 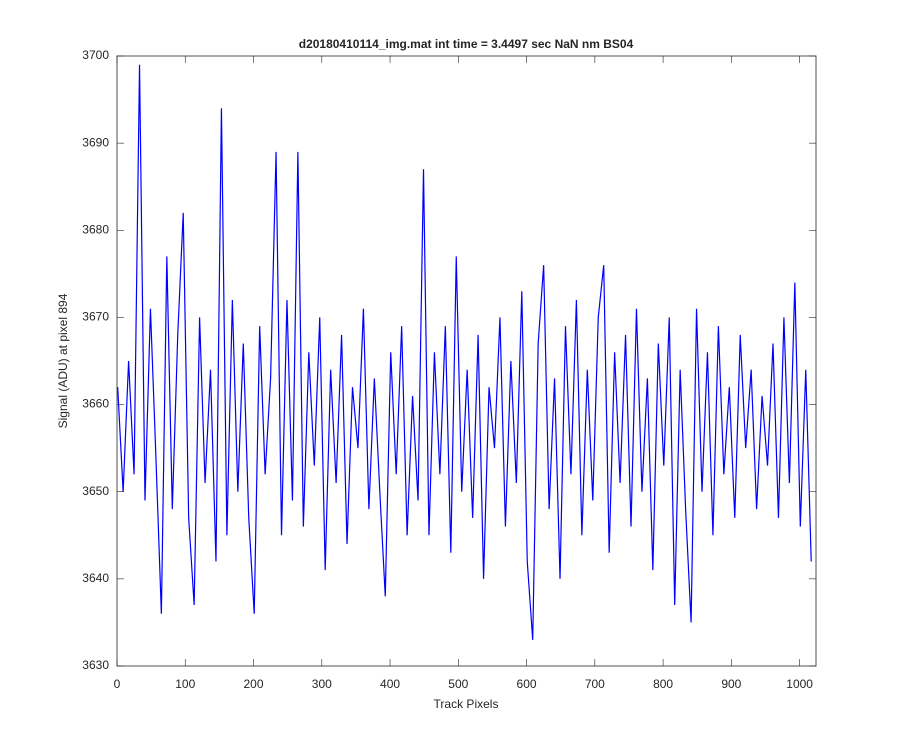 What do you see at coordinates (63, 360) in the screenshot?
I see `y-axis-label: Signal (ADU) at pixel 894` at bounding box center [63, 360].